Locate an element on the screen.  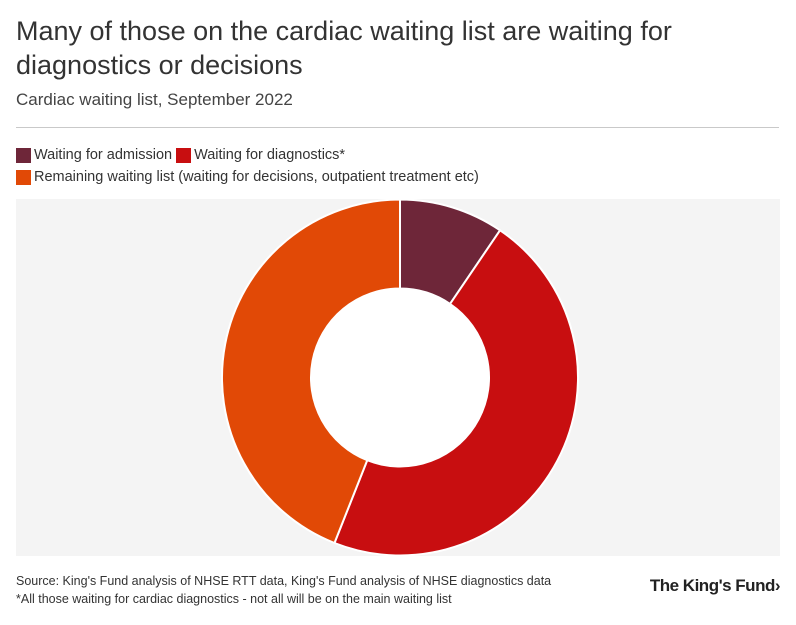
title-divider is located at coordinates (397, 127).